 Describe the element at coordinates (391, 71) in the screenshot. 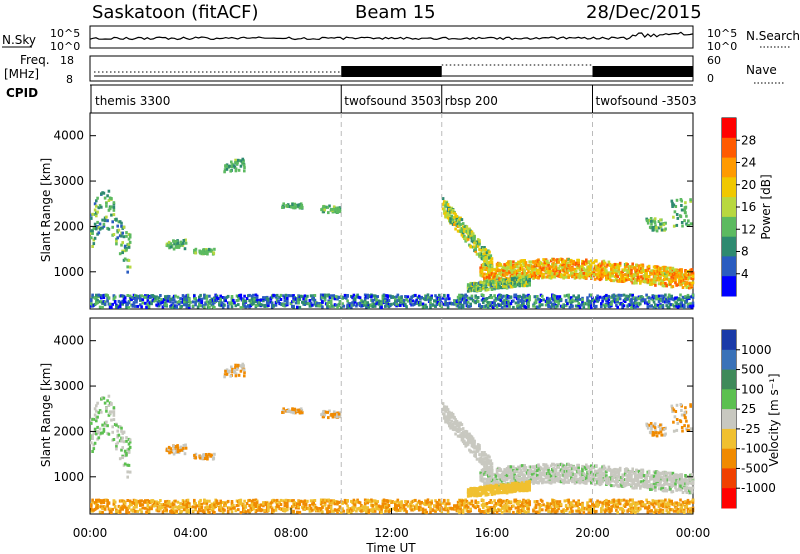

I see `freq-block-twofsound` at that location.